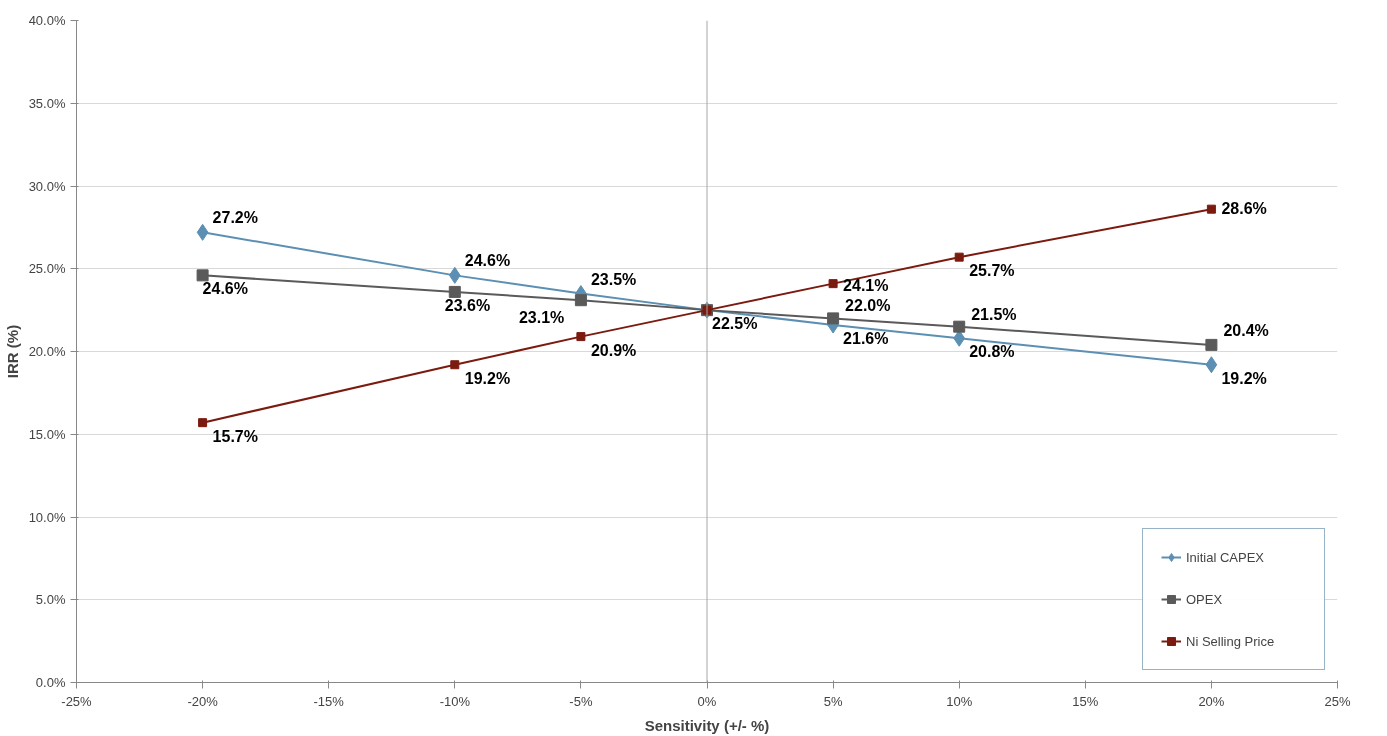  I want to click on x-tick-label: -20%, so click(203, 701).